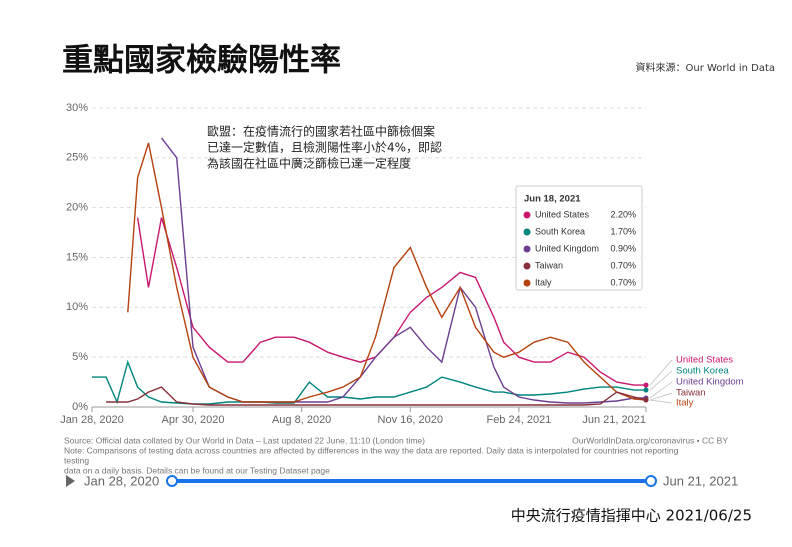 The image size is (792, 547). Describe the element at coordinates (705, 67) in the screenshot. I see `source-label: 資料來源：Our World in Data` at that location.